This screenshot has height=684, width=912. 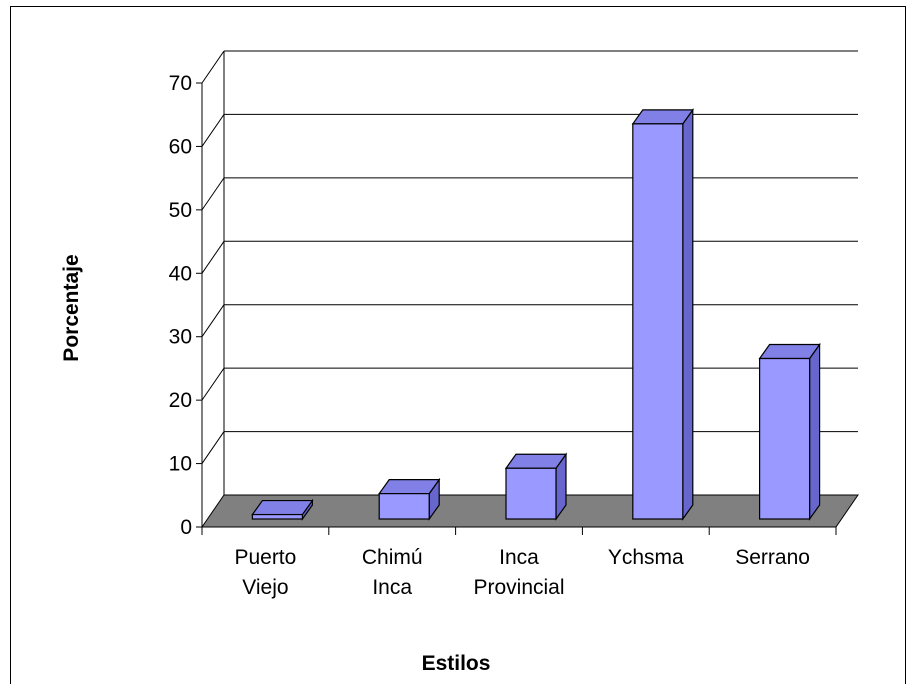 I want to click on y-tick-label: 60, so click(x=180, y=146).